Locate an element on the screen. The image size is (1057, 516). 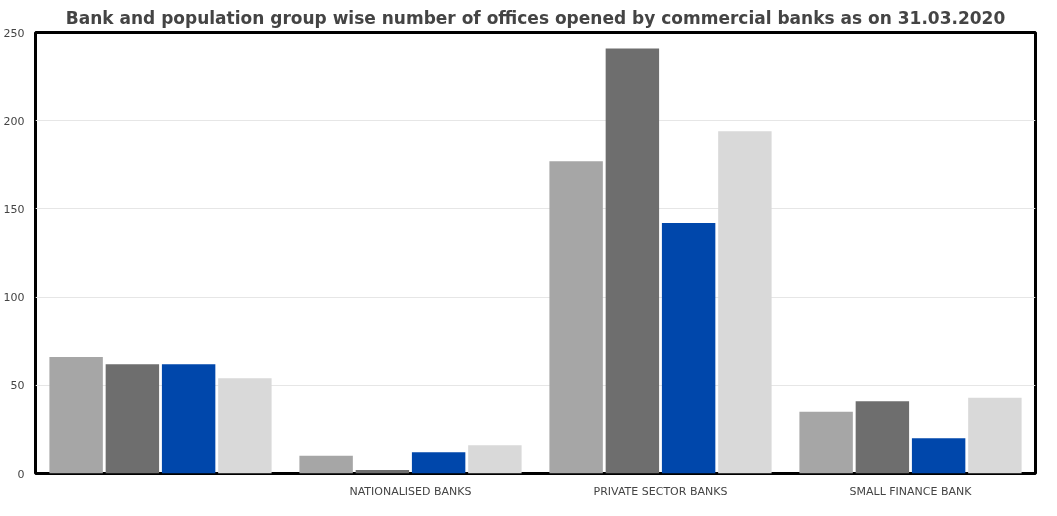
chart-title: Bank and population group wise number of offices opened by commercial banks as on 31.03.2020 is located at coordinates (535, 17).